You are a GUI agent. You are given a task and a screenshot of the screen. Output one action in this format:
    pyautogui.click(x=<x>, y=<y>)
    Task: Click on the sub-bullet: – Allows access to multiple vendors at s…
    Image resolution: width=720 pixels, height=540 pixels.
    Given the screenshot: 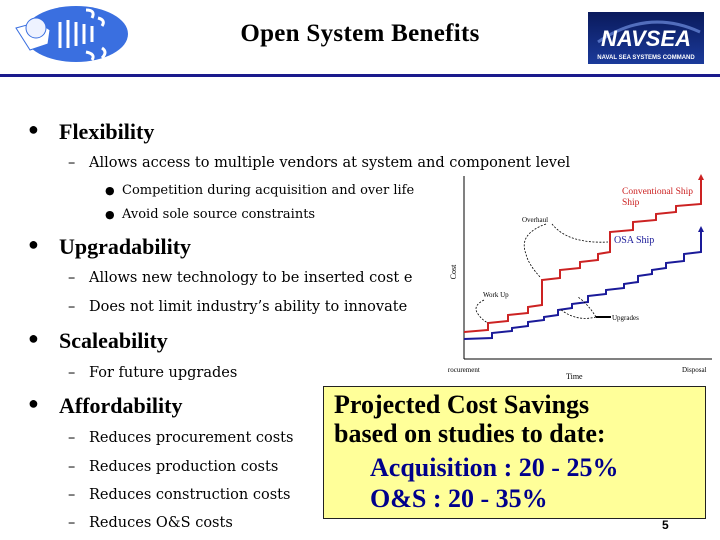 What is the action you would take?
    pyautogui.click(x=319, y=163)
    